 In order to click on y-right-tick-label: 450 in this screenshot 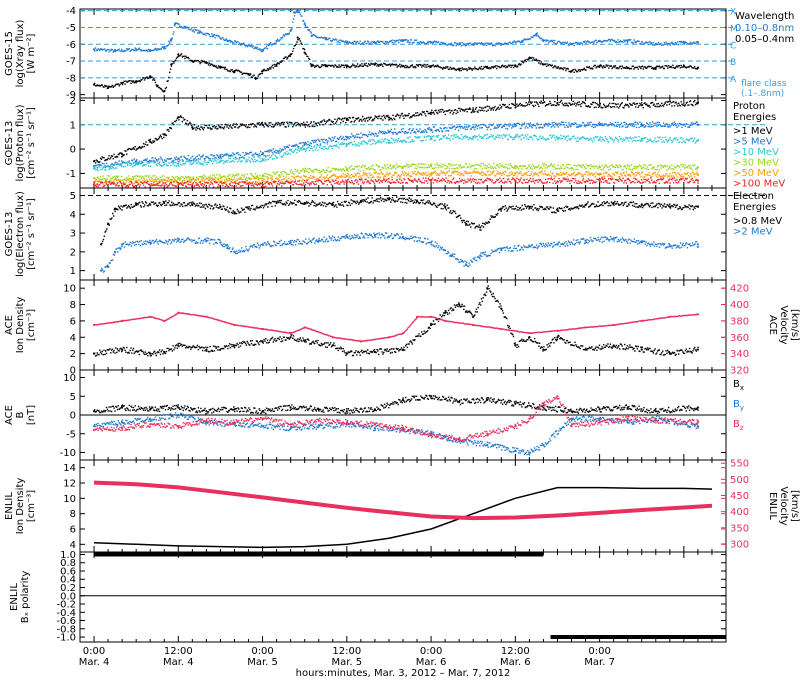, I will do `click(739, 496)`.